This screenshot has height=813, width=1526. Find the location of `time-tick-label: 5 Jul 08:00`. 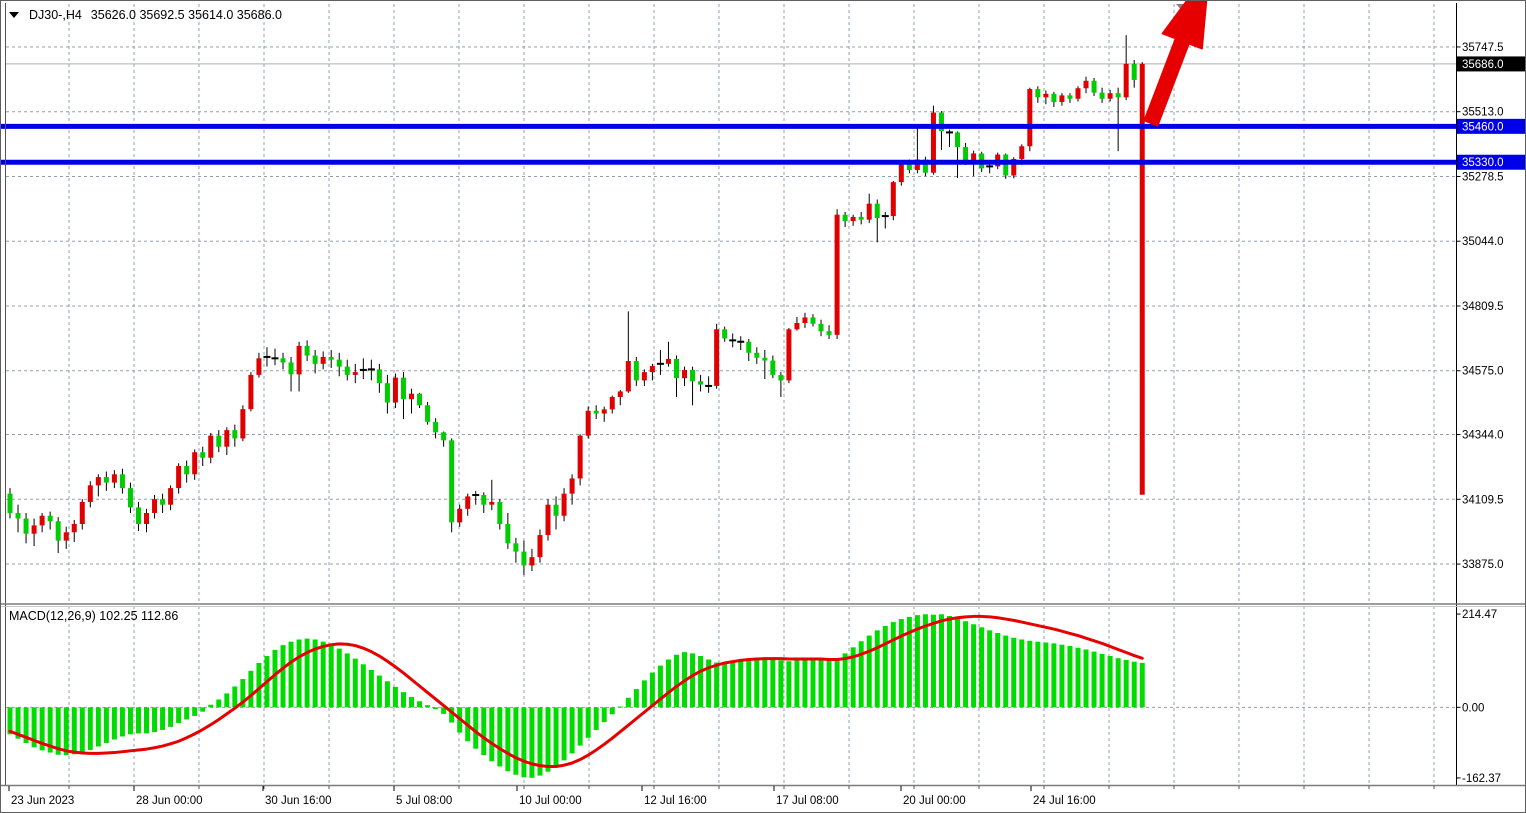

time-tick-label: 5 Jul 08:00 is located at coordinates (424, 801).